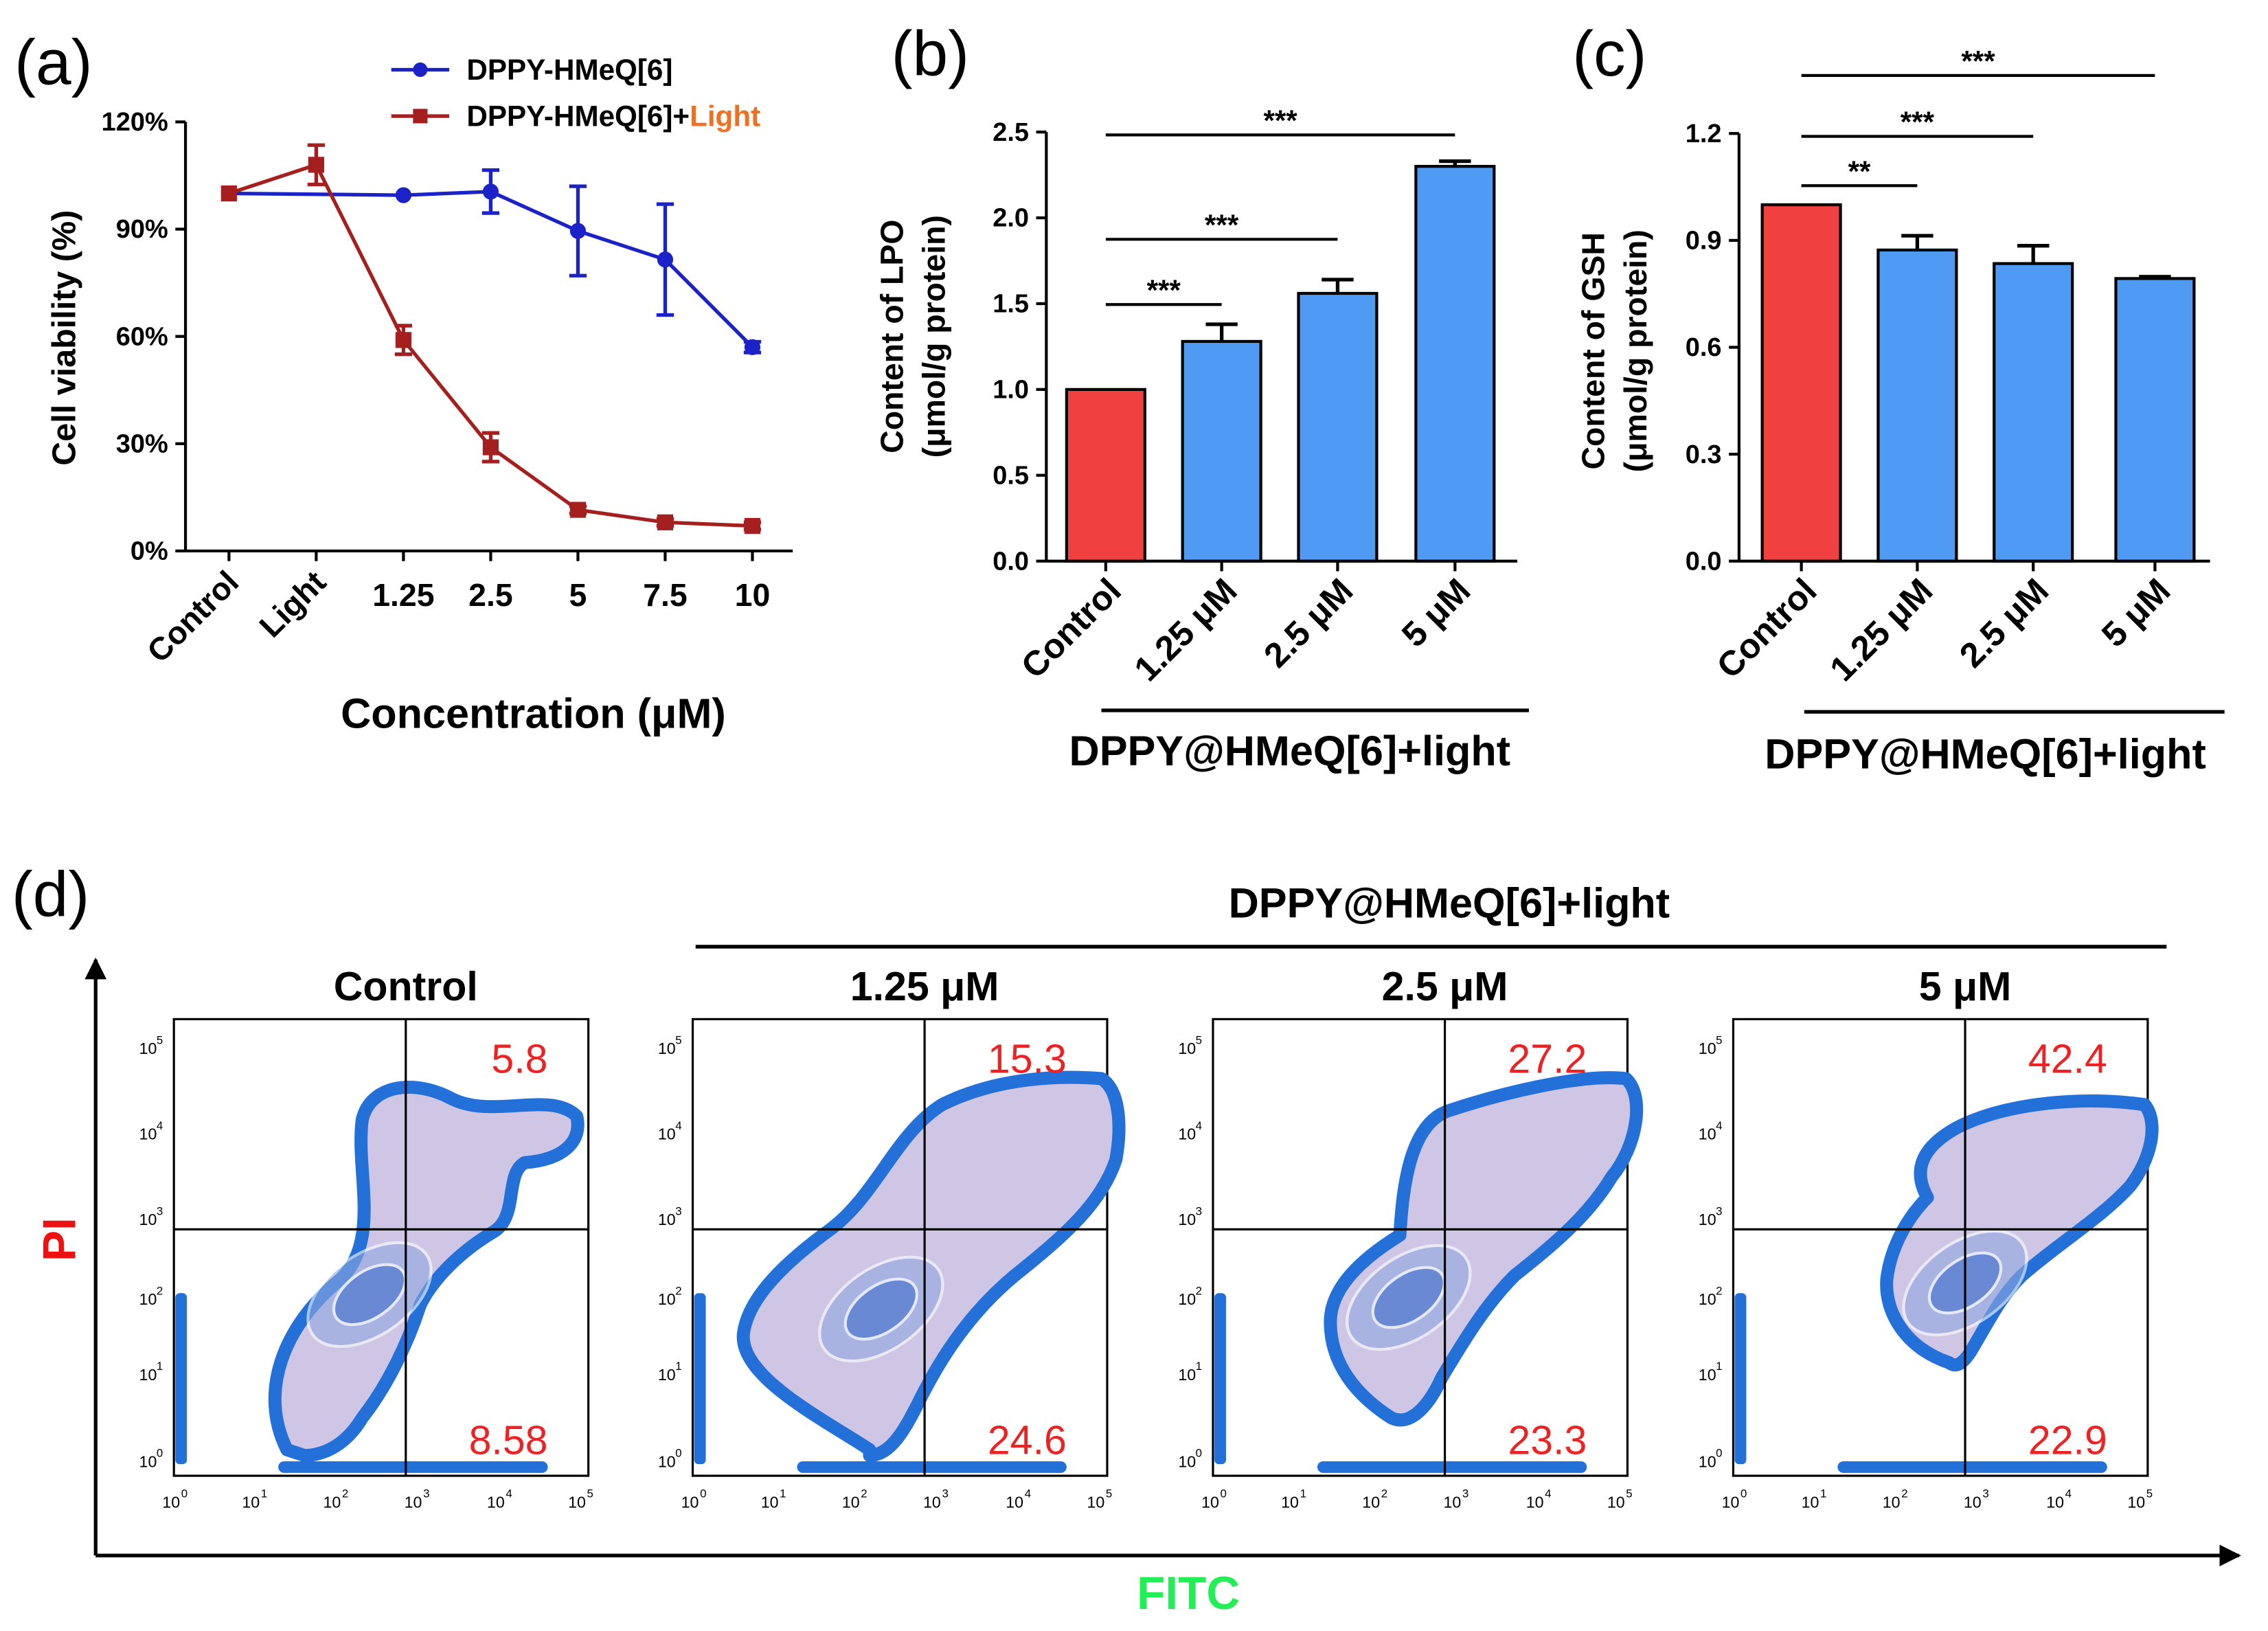  Describe the element at coordinates (519, 1059) in the screenshot. I see `quadrant-upper-right-value: 5.8` at that location.